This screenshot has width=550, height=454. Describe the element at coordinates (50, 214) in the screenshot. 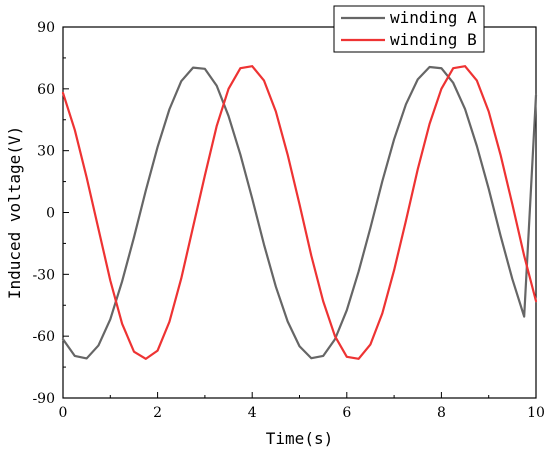

I see `y-tick-label: 0` at that location.